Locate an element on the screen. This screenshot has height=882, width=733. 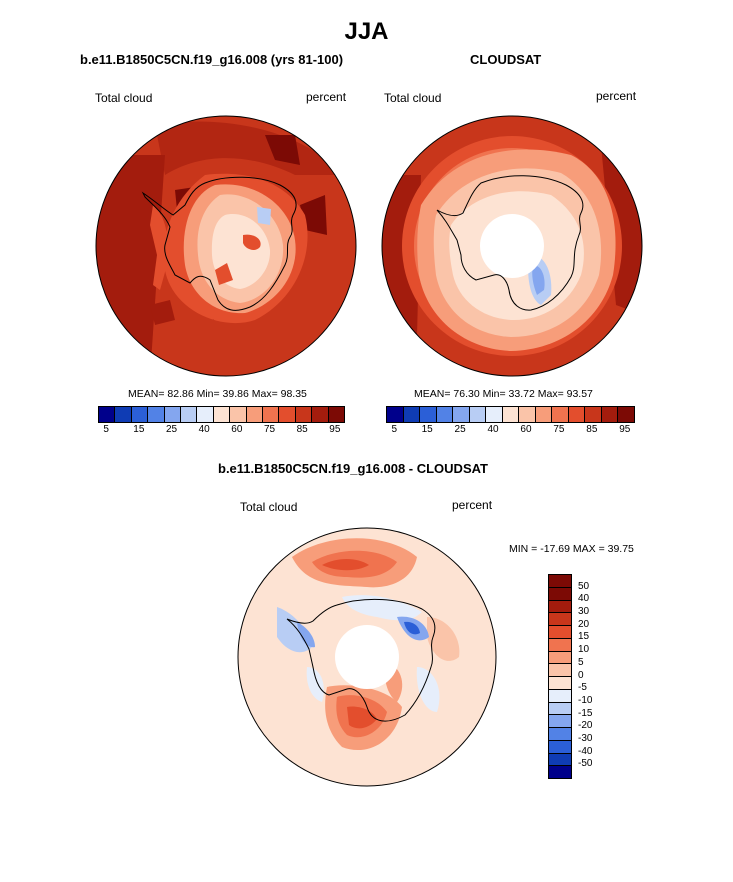
colorbar-tick-label: -20 is located at coordinates (585, 726).